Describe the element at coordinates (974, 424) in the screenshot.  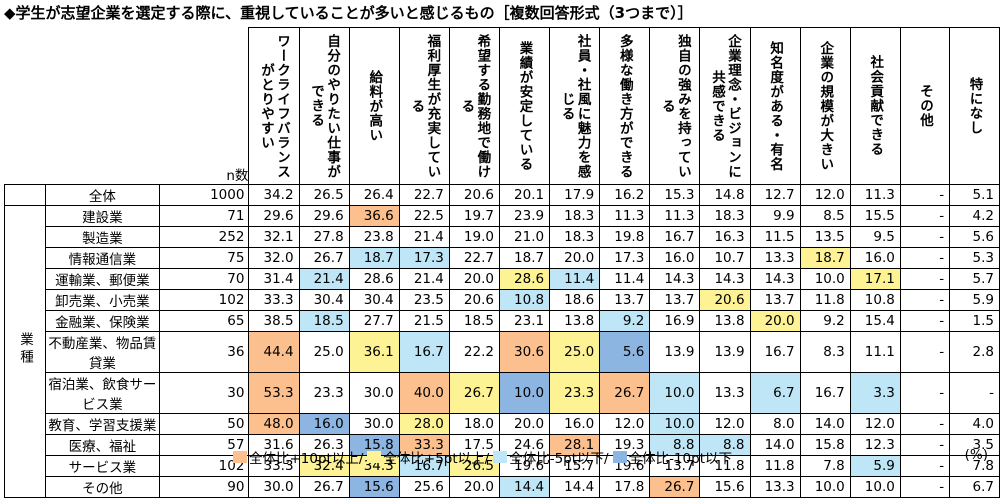
I see `data-cell: 4.0` at that location.